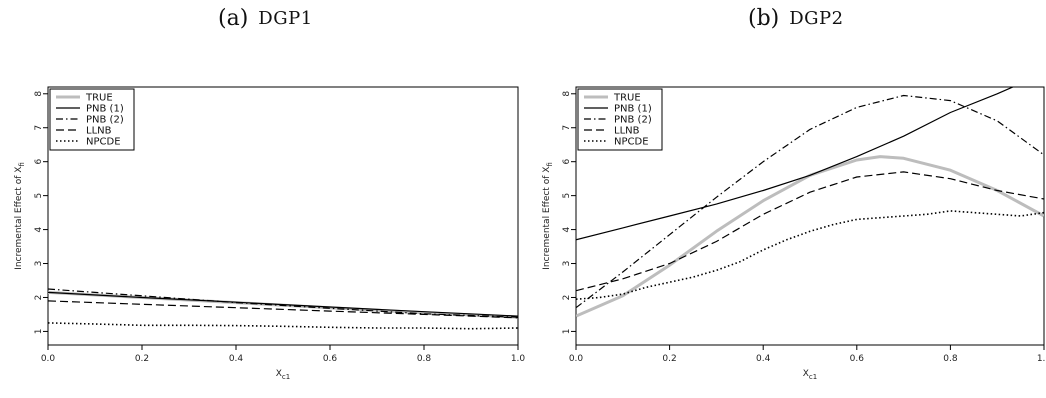  What do you see at coordinates (283, 309) in the screenshot?
I see `chart0-series-llnb` at bounding box center [283, 309].